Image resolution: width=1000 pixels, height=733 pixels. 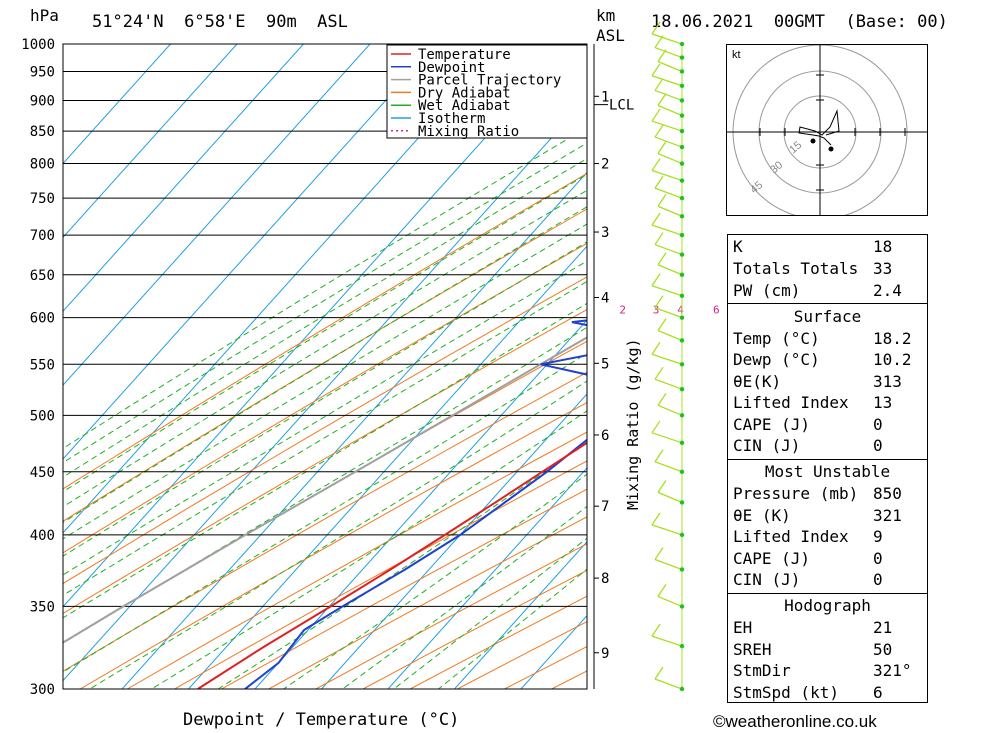 What do you see at coordinates (795, 147) in the screenshot?
I see `hodograph-ring-label-15: 15` at bounding box center [795, 147].